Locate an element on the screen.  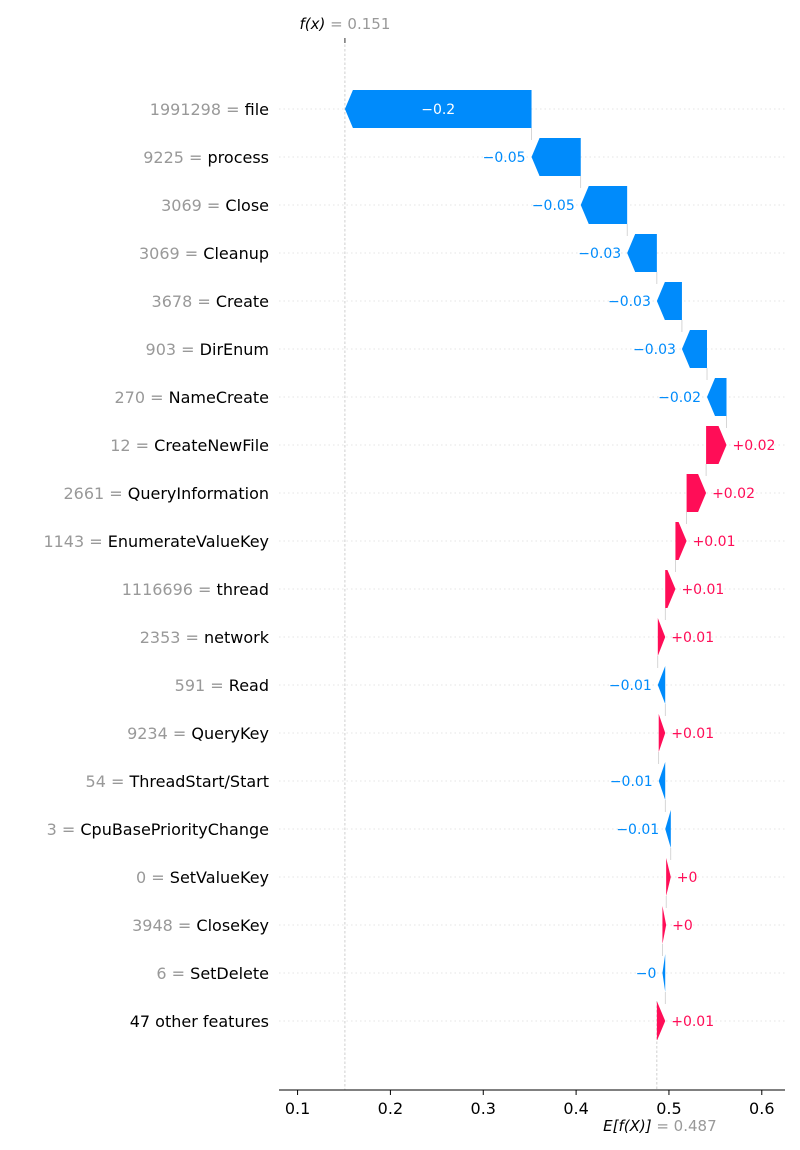
data-label: −0.2 is located at coordinates (438, 110).